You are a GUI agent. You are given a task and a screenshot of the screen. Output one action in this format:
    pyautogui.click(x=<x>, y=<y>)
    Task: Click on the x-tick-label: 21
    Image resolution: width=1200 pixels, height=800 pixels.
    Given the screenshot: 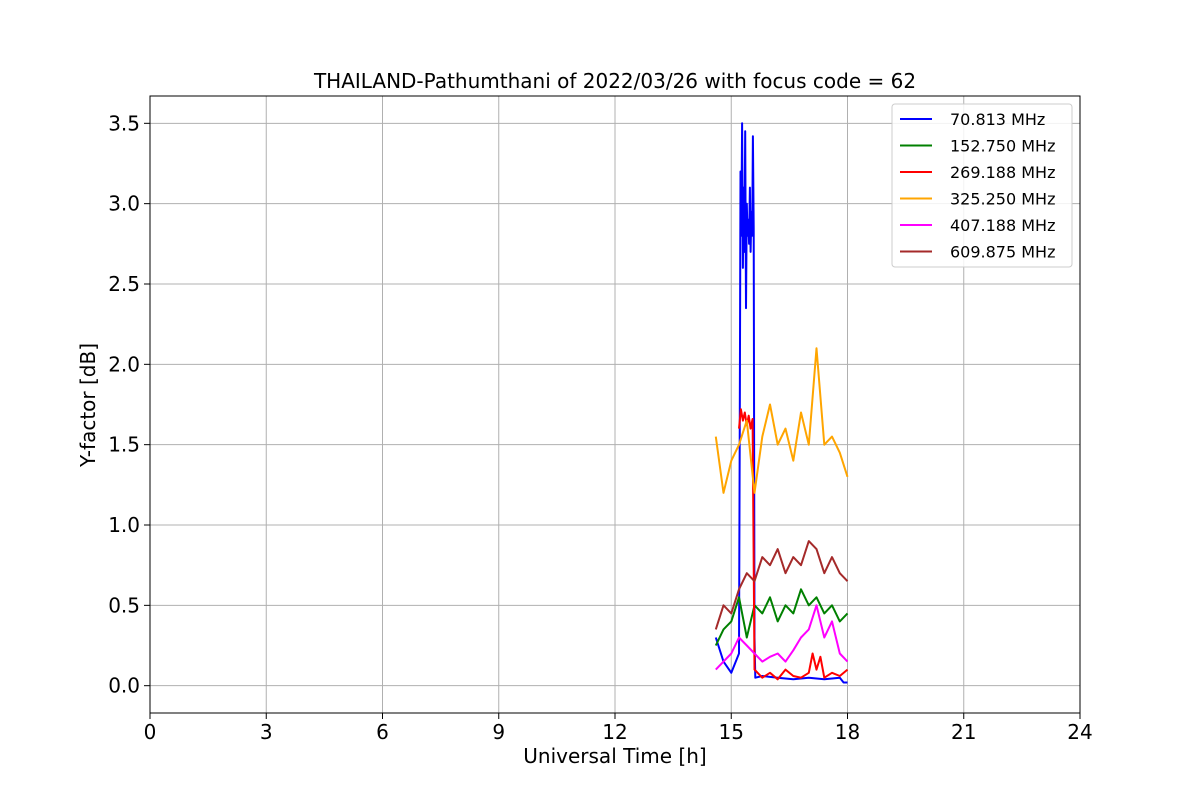 What is the action you would take?
    pyautogui.click(x=963, y=732)
    